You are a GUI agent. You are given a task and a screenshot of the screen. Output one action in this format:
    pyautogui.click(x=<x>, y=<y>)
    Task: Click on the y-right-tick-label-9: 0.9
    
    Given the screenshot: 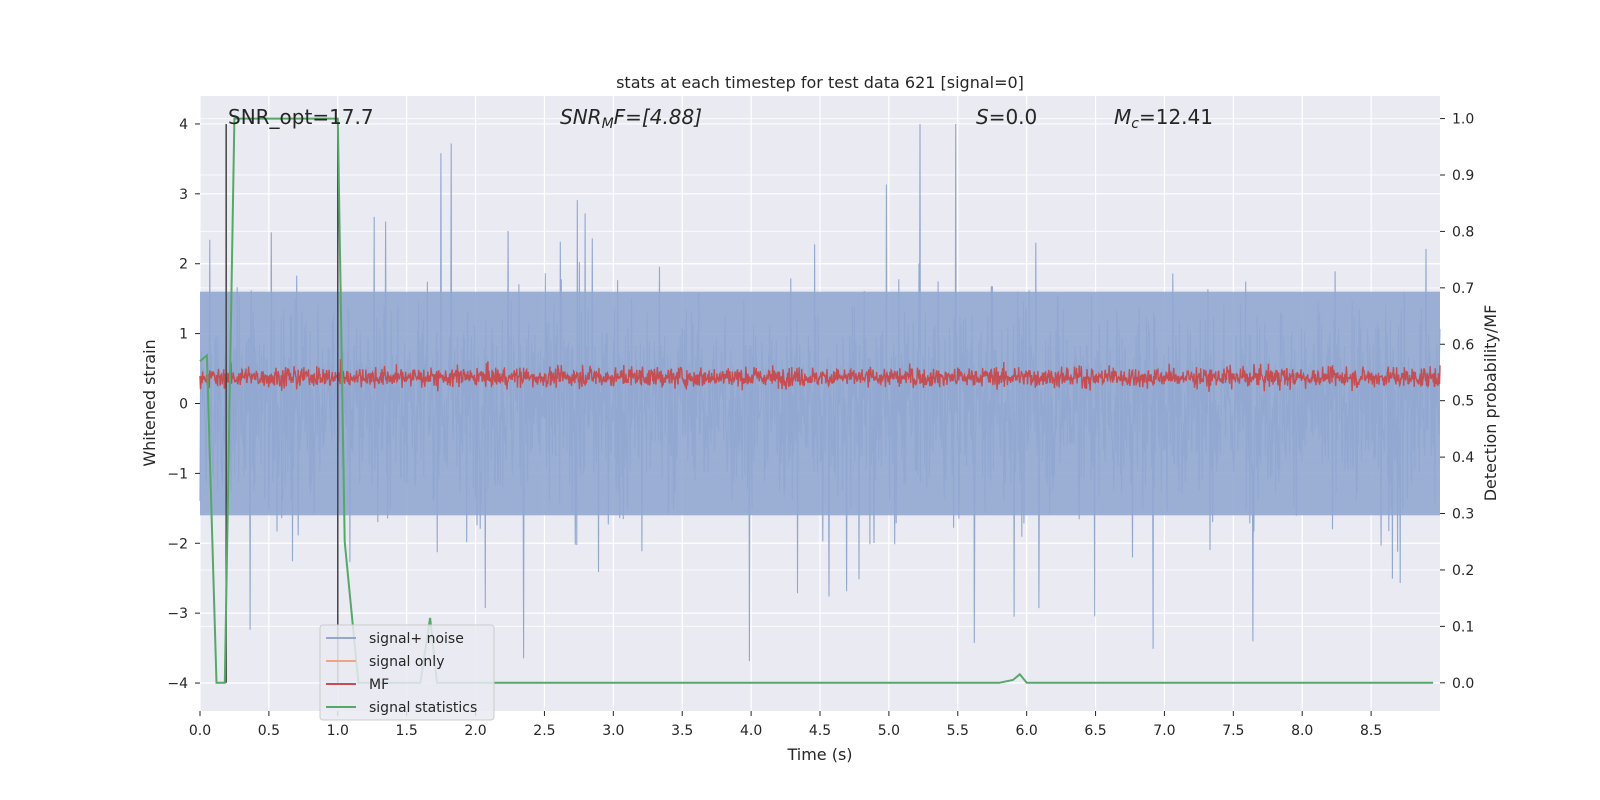 What is the action you would take?
    pyautogui.click(x=1463, y=176)
    